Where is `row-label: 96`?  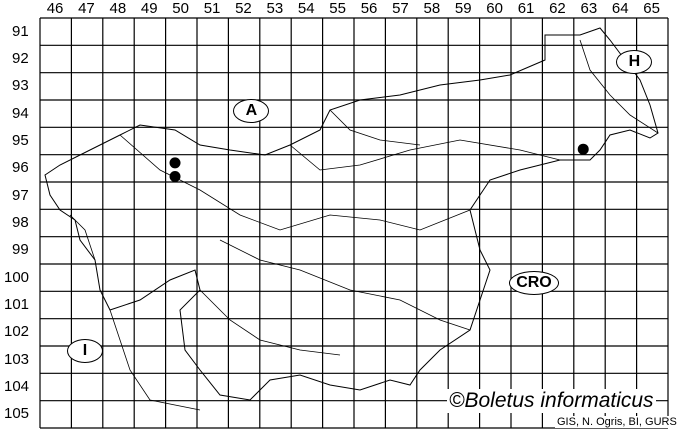 row-label: 96 is located at coordinates (20, 168).